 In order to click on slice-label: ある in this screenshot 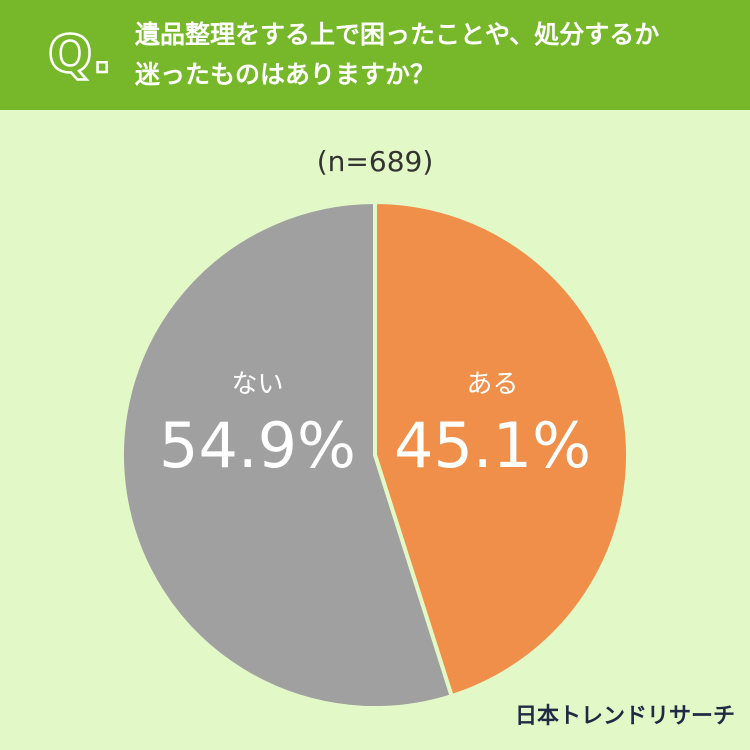, I will do `click(492, 385)`.